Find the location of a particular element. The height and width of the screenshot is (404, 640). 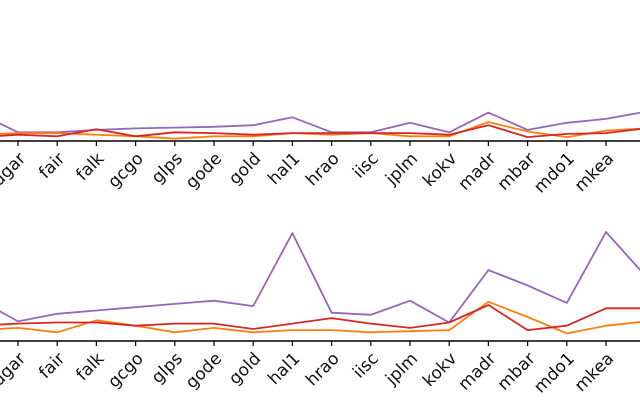

x-tick-label-2-kokv: kokv is located at coordinates (440, 370).